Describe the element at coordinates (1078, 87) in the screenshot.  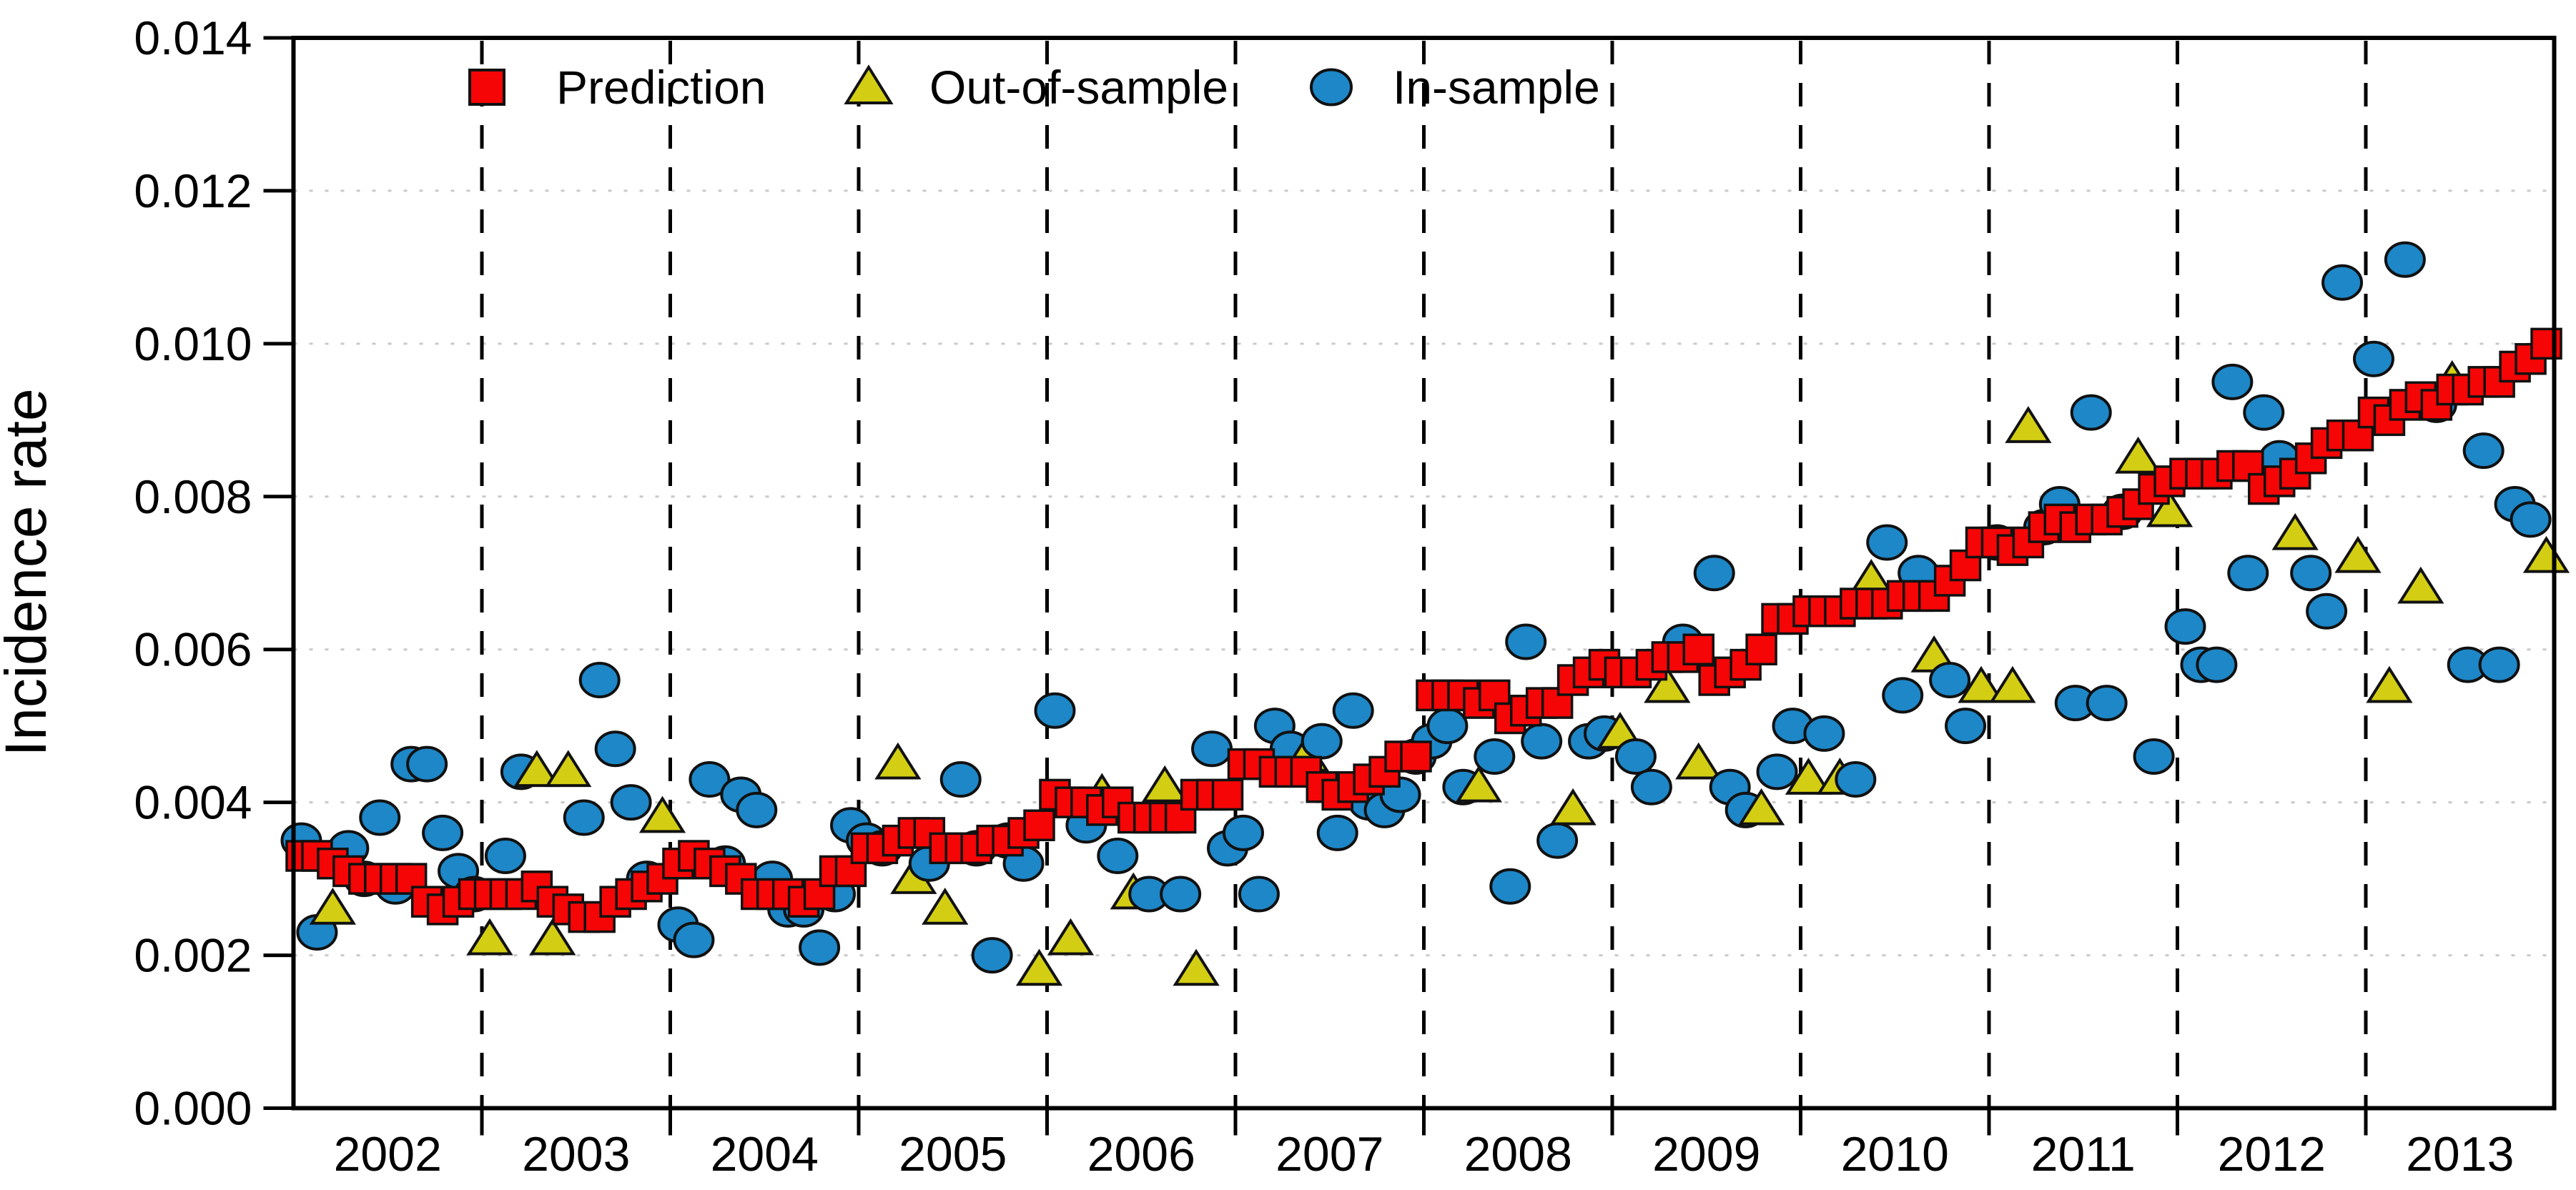
I see `legend-label-out-of-sample: Out-of-sample` at that location.